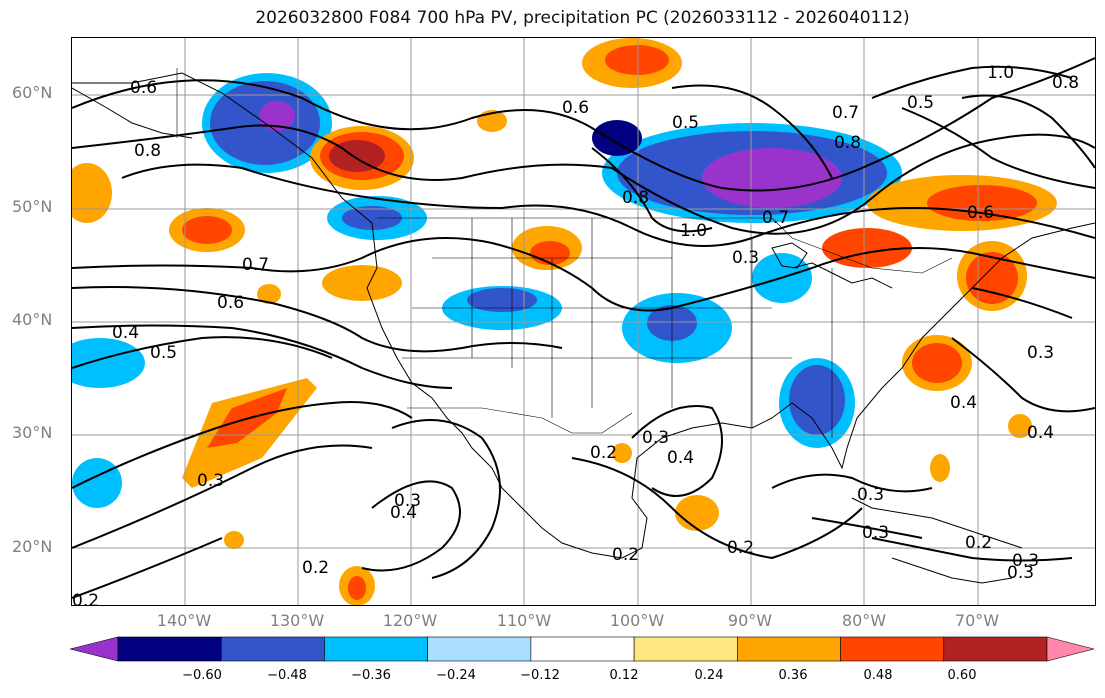 The width and height of the screenshot is (1105, 698). Describe the element at coordinates (410, 620) in the screenshot. I see `lon-label: 120°W` at that location.